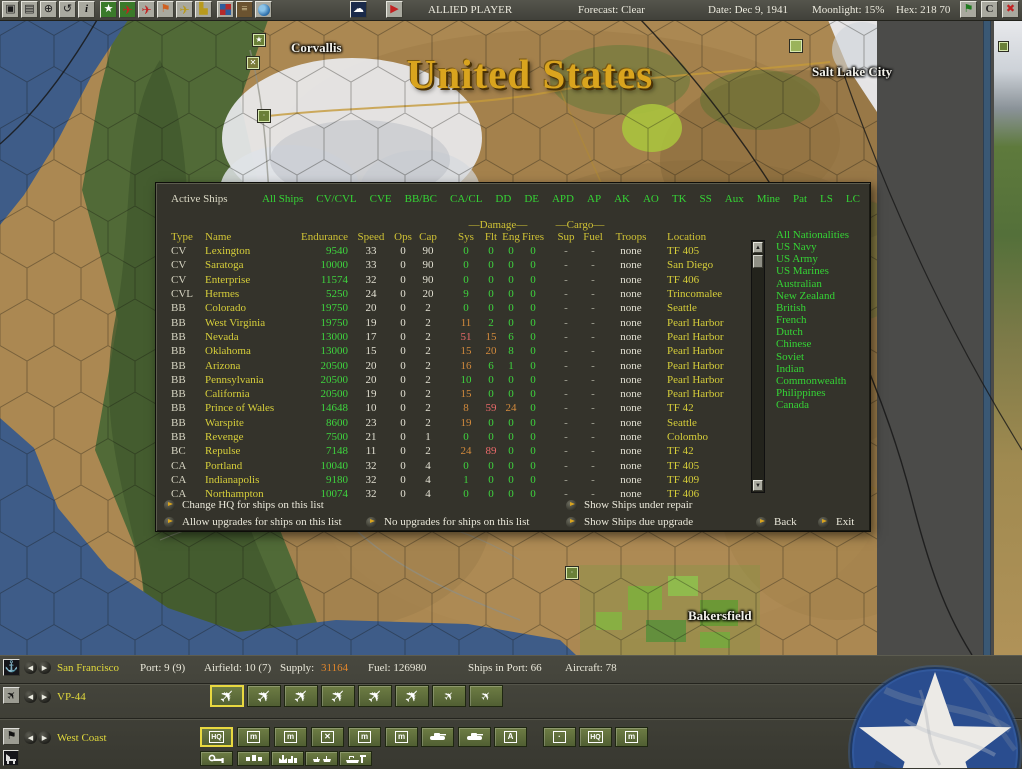 This screenshot has width=1022, height=769. I want to click on nationality-filter-new-zealand: New Zealand, so click(805, 295).